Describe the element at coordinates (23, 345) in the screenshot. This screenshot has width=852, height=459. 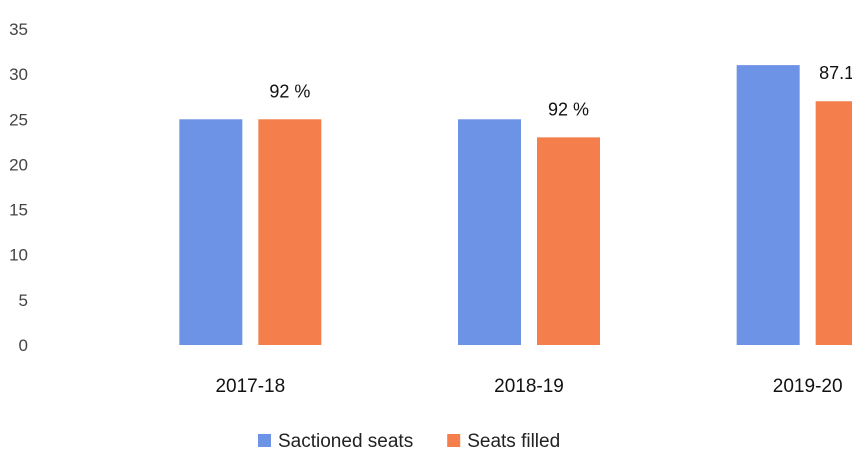
I see `y-tick-label: 0` at that location.